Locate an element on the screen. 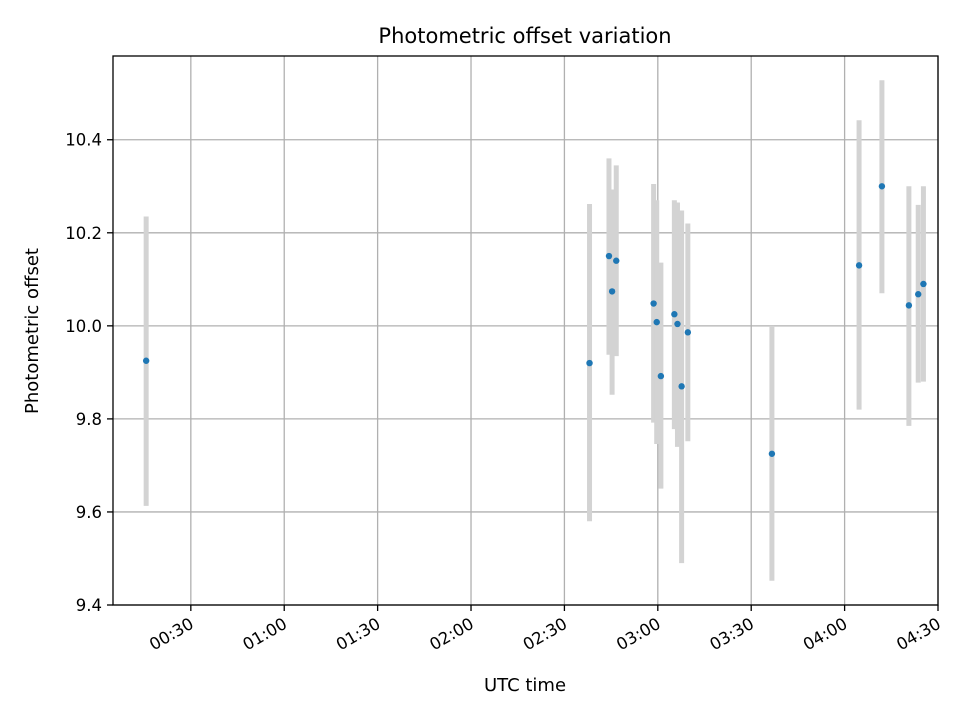 This screenshot has width=960, height=720. x-axis-label: UTC time is located at coordinates (525, 685).